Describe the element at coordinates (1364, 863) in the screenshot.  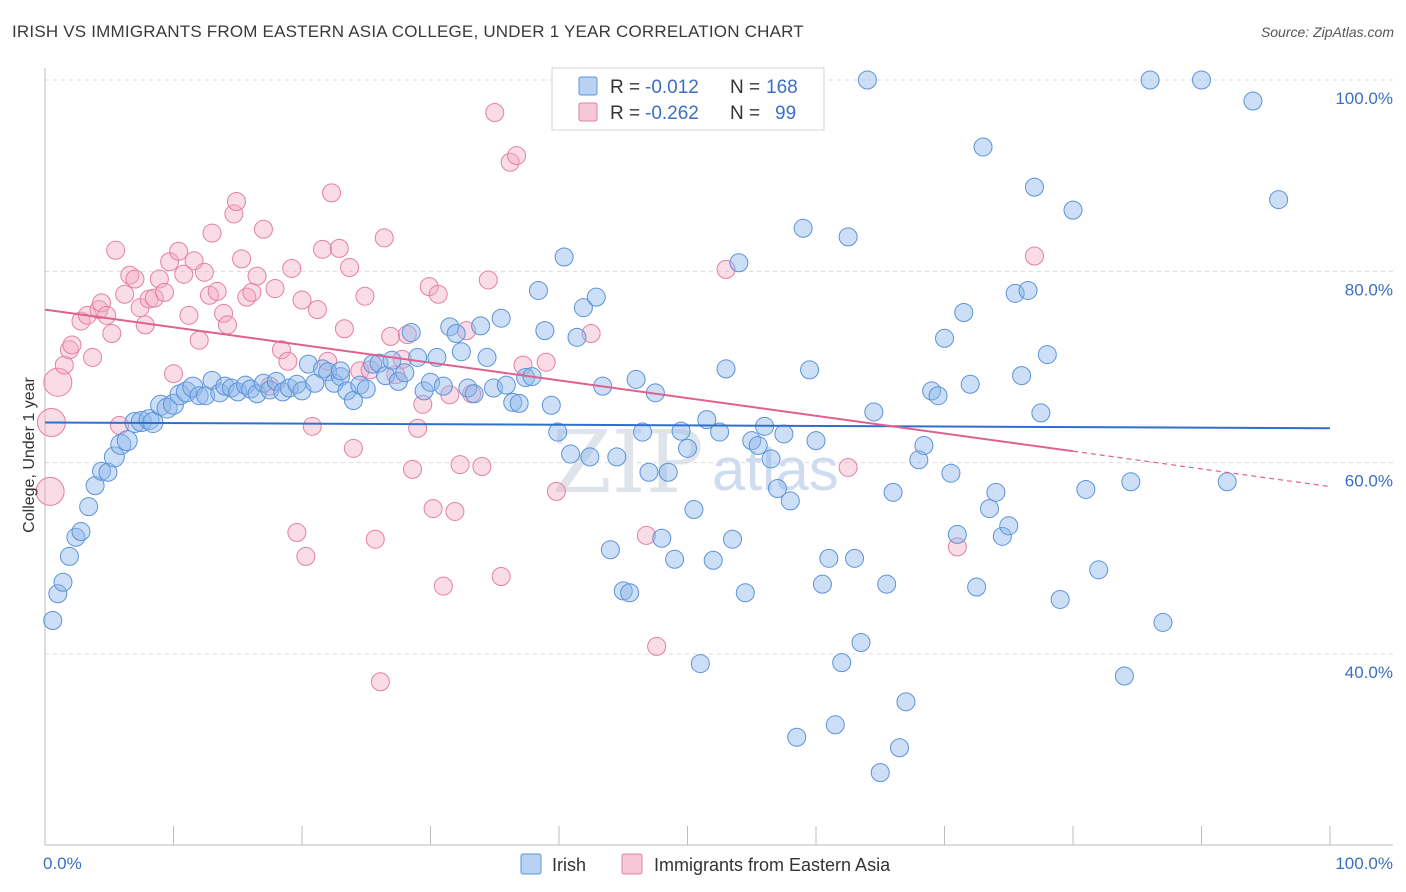
I see `x-tick-label-100: 100.0%` at that location.